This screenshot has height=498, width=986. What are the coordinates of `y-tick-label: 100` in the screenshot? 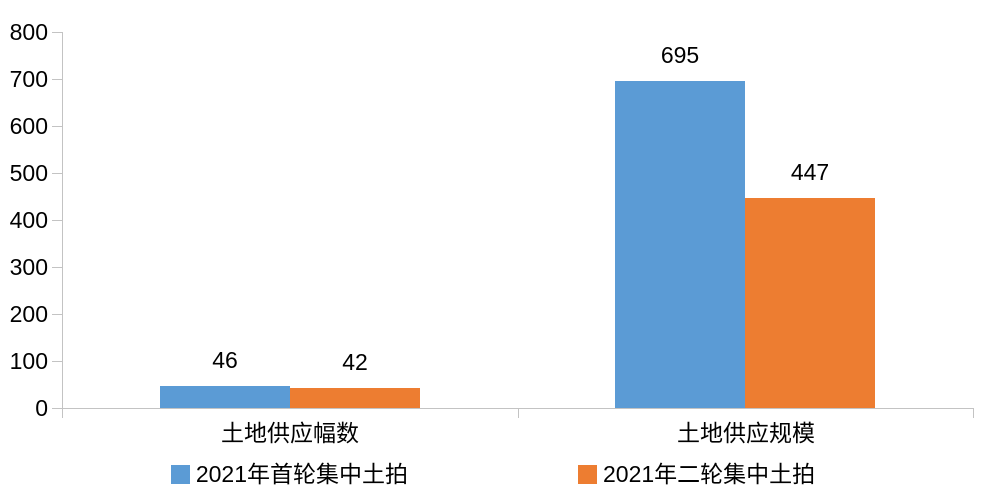 It's located at (28, 361).